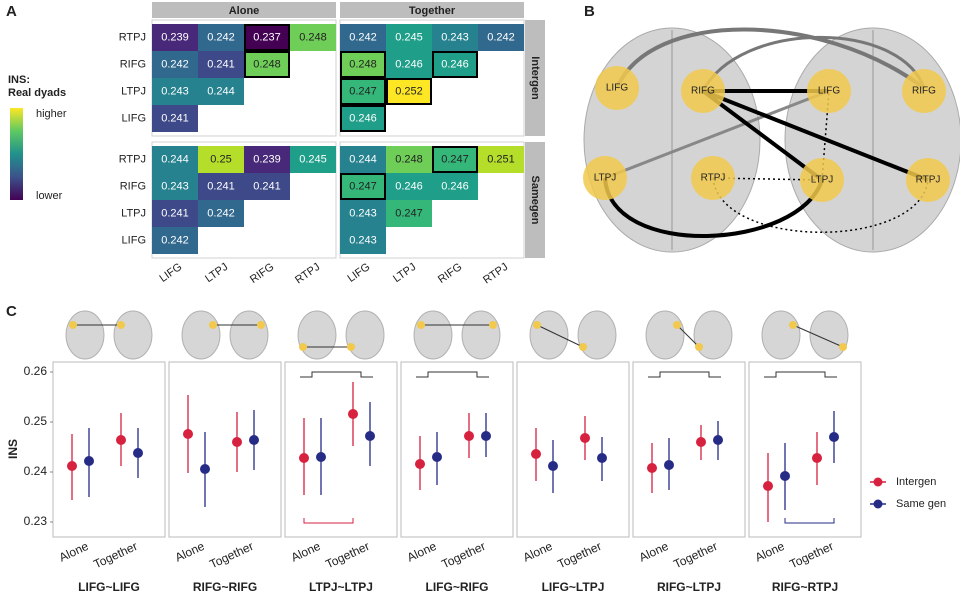 Image resolution: width=960 pixels, height=596 pixels. What do you see at coordinates (36, 421) in the screenshot?
I see `y-tick-label: 0.25` at bounding box center [36, 421].